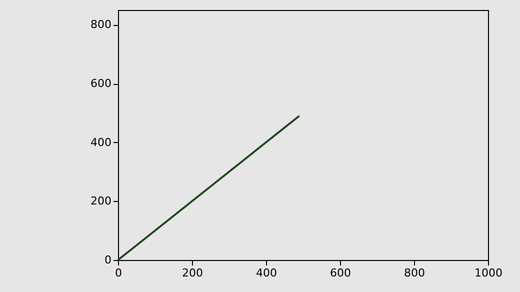  What do you see at coordinates (101, 201) in the screenshot?
I see `y-tick-label: 200` at bounding box center [101, 201].